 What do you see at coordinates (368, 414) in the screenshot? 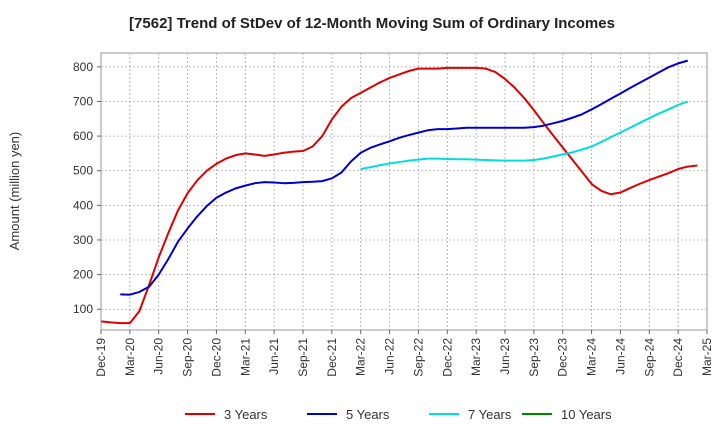
I see `legend-label-5-years: 5 Years` at bounding box center [368, 414].